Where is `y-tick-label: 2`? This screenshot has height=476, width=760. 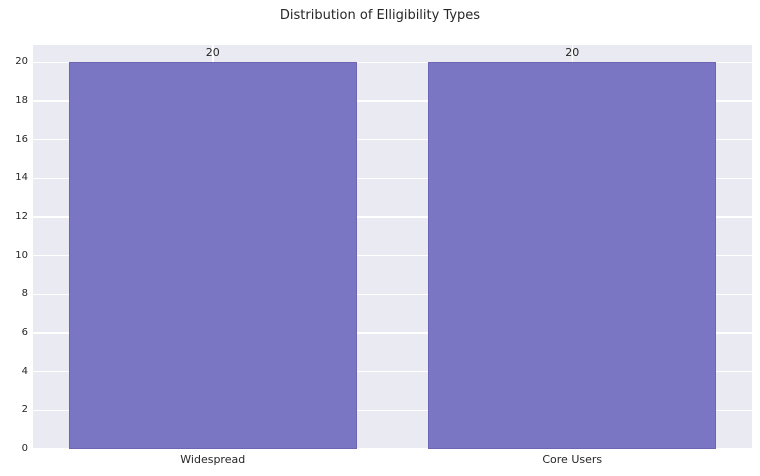
y-tick-label: 2 is located at coordinates (24, 410).